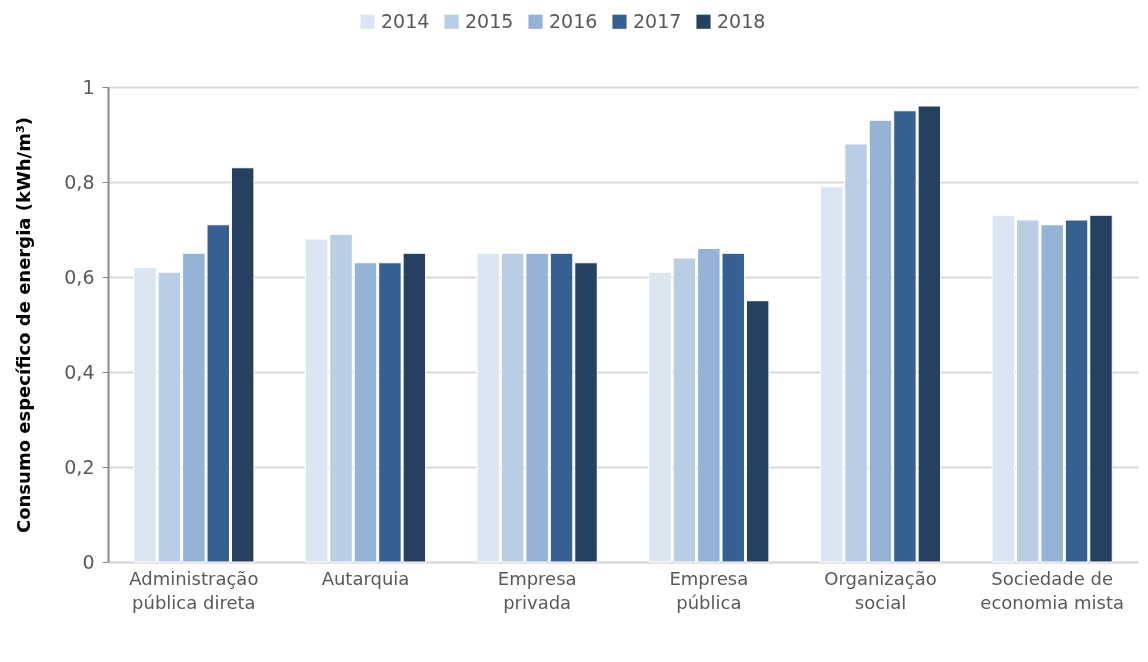 The height and width of the screenshot is (662, 1148). Describe the element at coordinates (489, 20) in the screenshot. I see `legend-label: 2015` at that location.